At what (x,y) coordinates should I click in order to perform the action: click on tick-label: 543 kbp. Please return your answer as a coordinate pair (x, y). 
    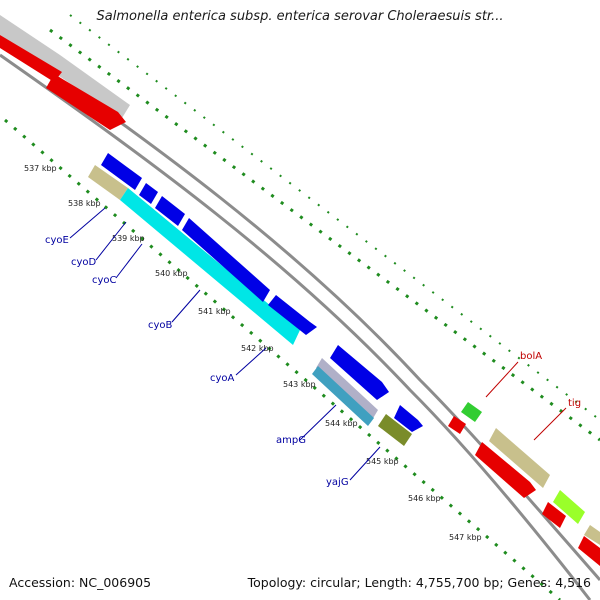
    Looking at the image, I should click on (299, 384).